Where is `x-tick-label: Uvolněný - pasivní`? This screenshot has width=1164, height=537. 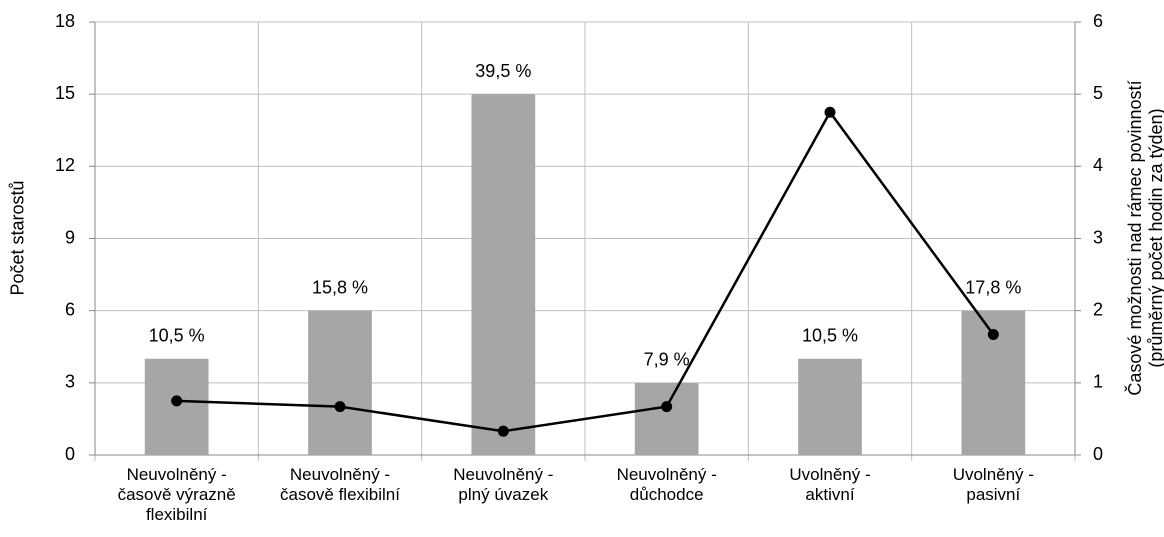
x-tick-label: Uvolněný - pasivní is located at coordinates (993, 484).